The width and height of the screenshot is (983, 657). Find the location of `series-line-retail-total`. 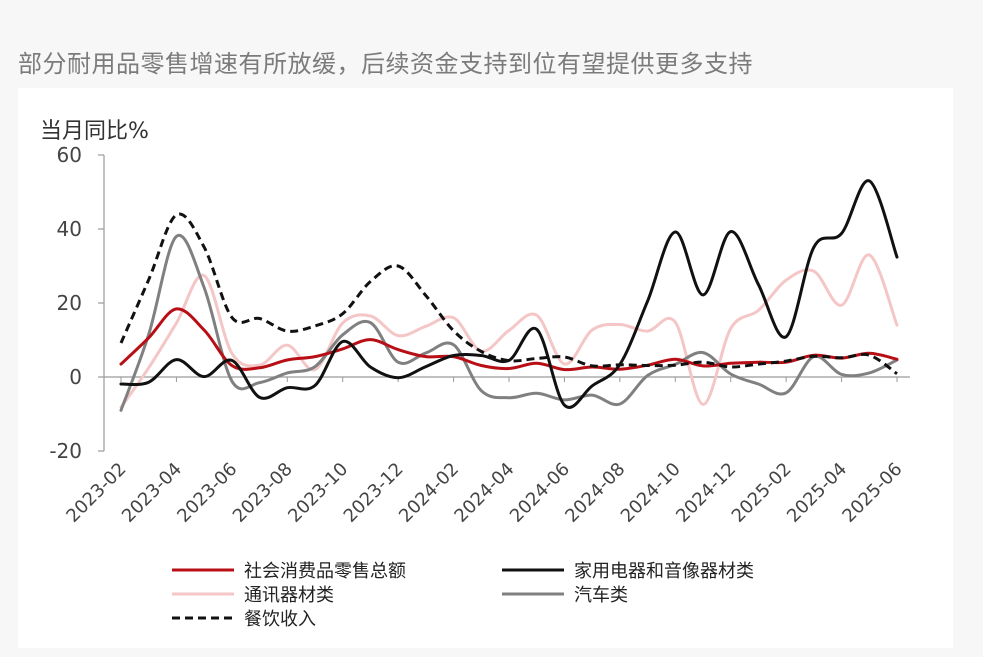

series-line-retail-total is located at coordinates (509, 339).